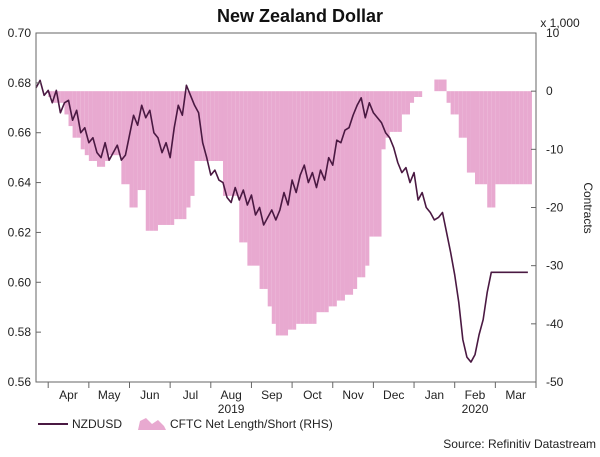  I want to click on x-axis-month-label: Feb, so click(475, 395).